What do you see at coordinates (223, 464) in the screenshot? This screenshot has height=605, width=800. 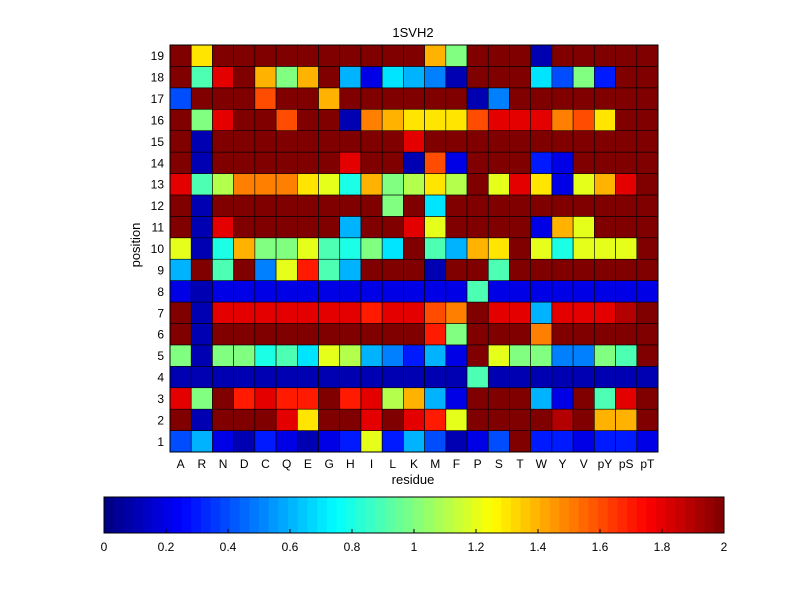 I see `x-tick-label: N` at bounding box center [223, 464].